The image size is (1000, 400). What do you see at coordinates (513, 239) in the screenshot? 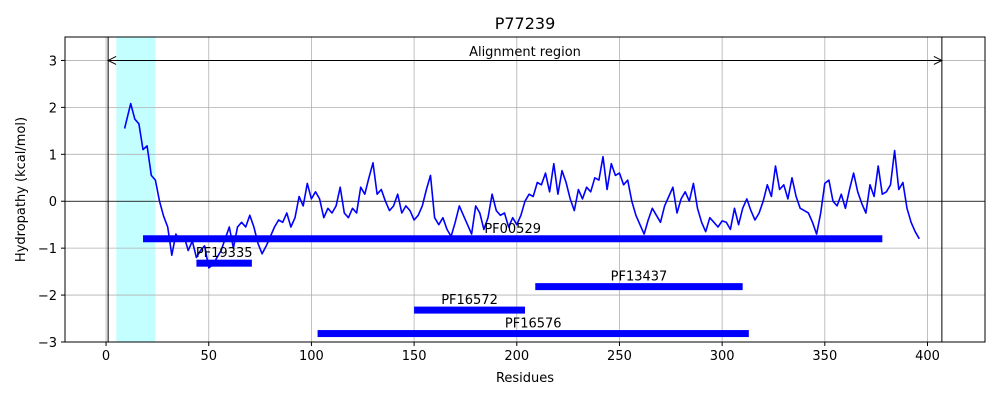
I see `domain-bar-pf00529` at bounding box center [513, 239].